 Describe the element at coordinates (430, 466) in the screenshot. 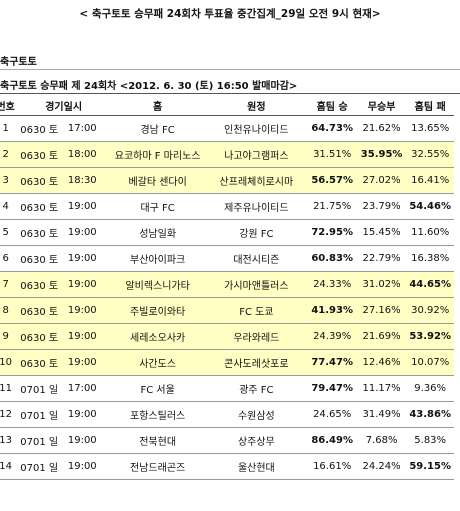

I see `table-cell: 59.15%` at that location.